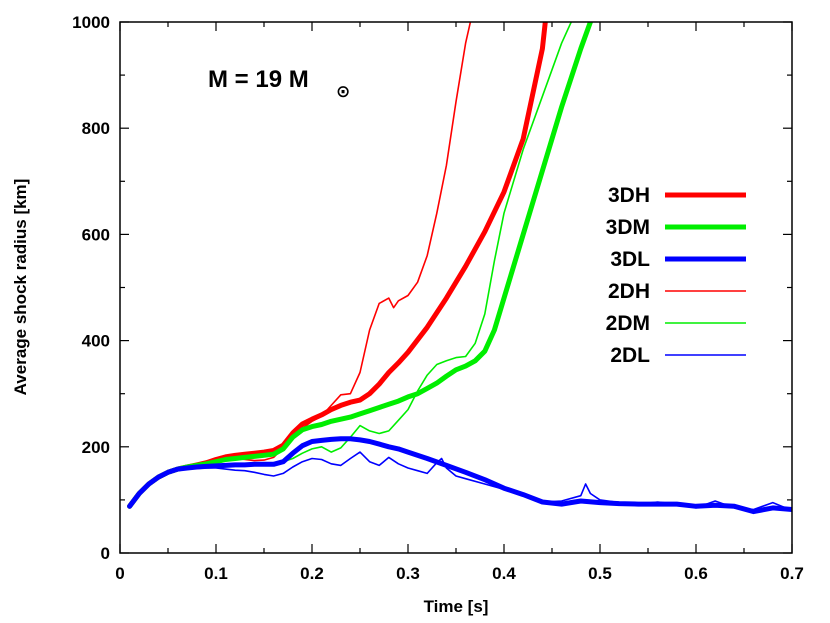 This screenshot has height=623, width=830. Describe the element at coordinates (343, 92) in the screenshot. I see `sun-symbol: ⊙` at that location.